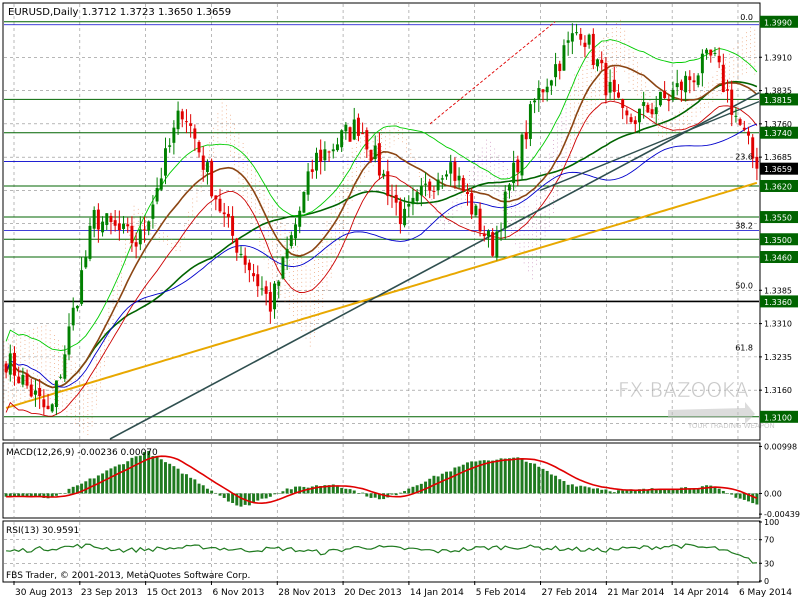 Image resolution: width=800 pixels, height=600 pixels. I want to click on fib-label: 23.6, so click(744, 157).